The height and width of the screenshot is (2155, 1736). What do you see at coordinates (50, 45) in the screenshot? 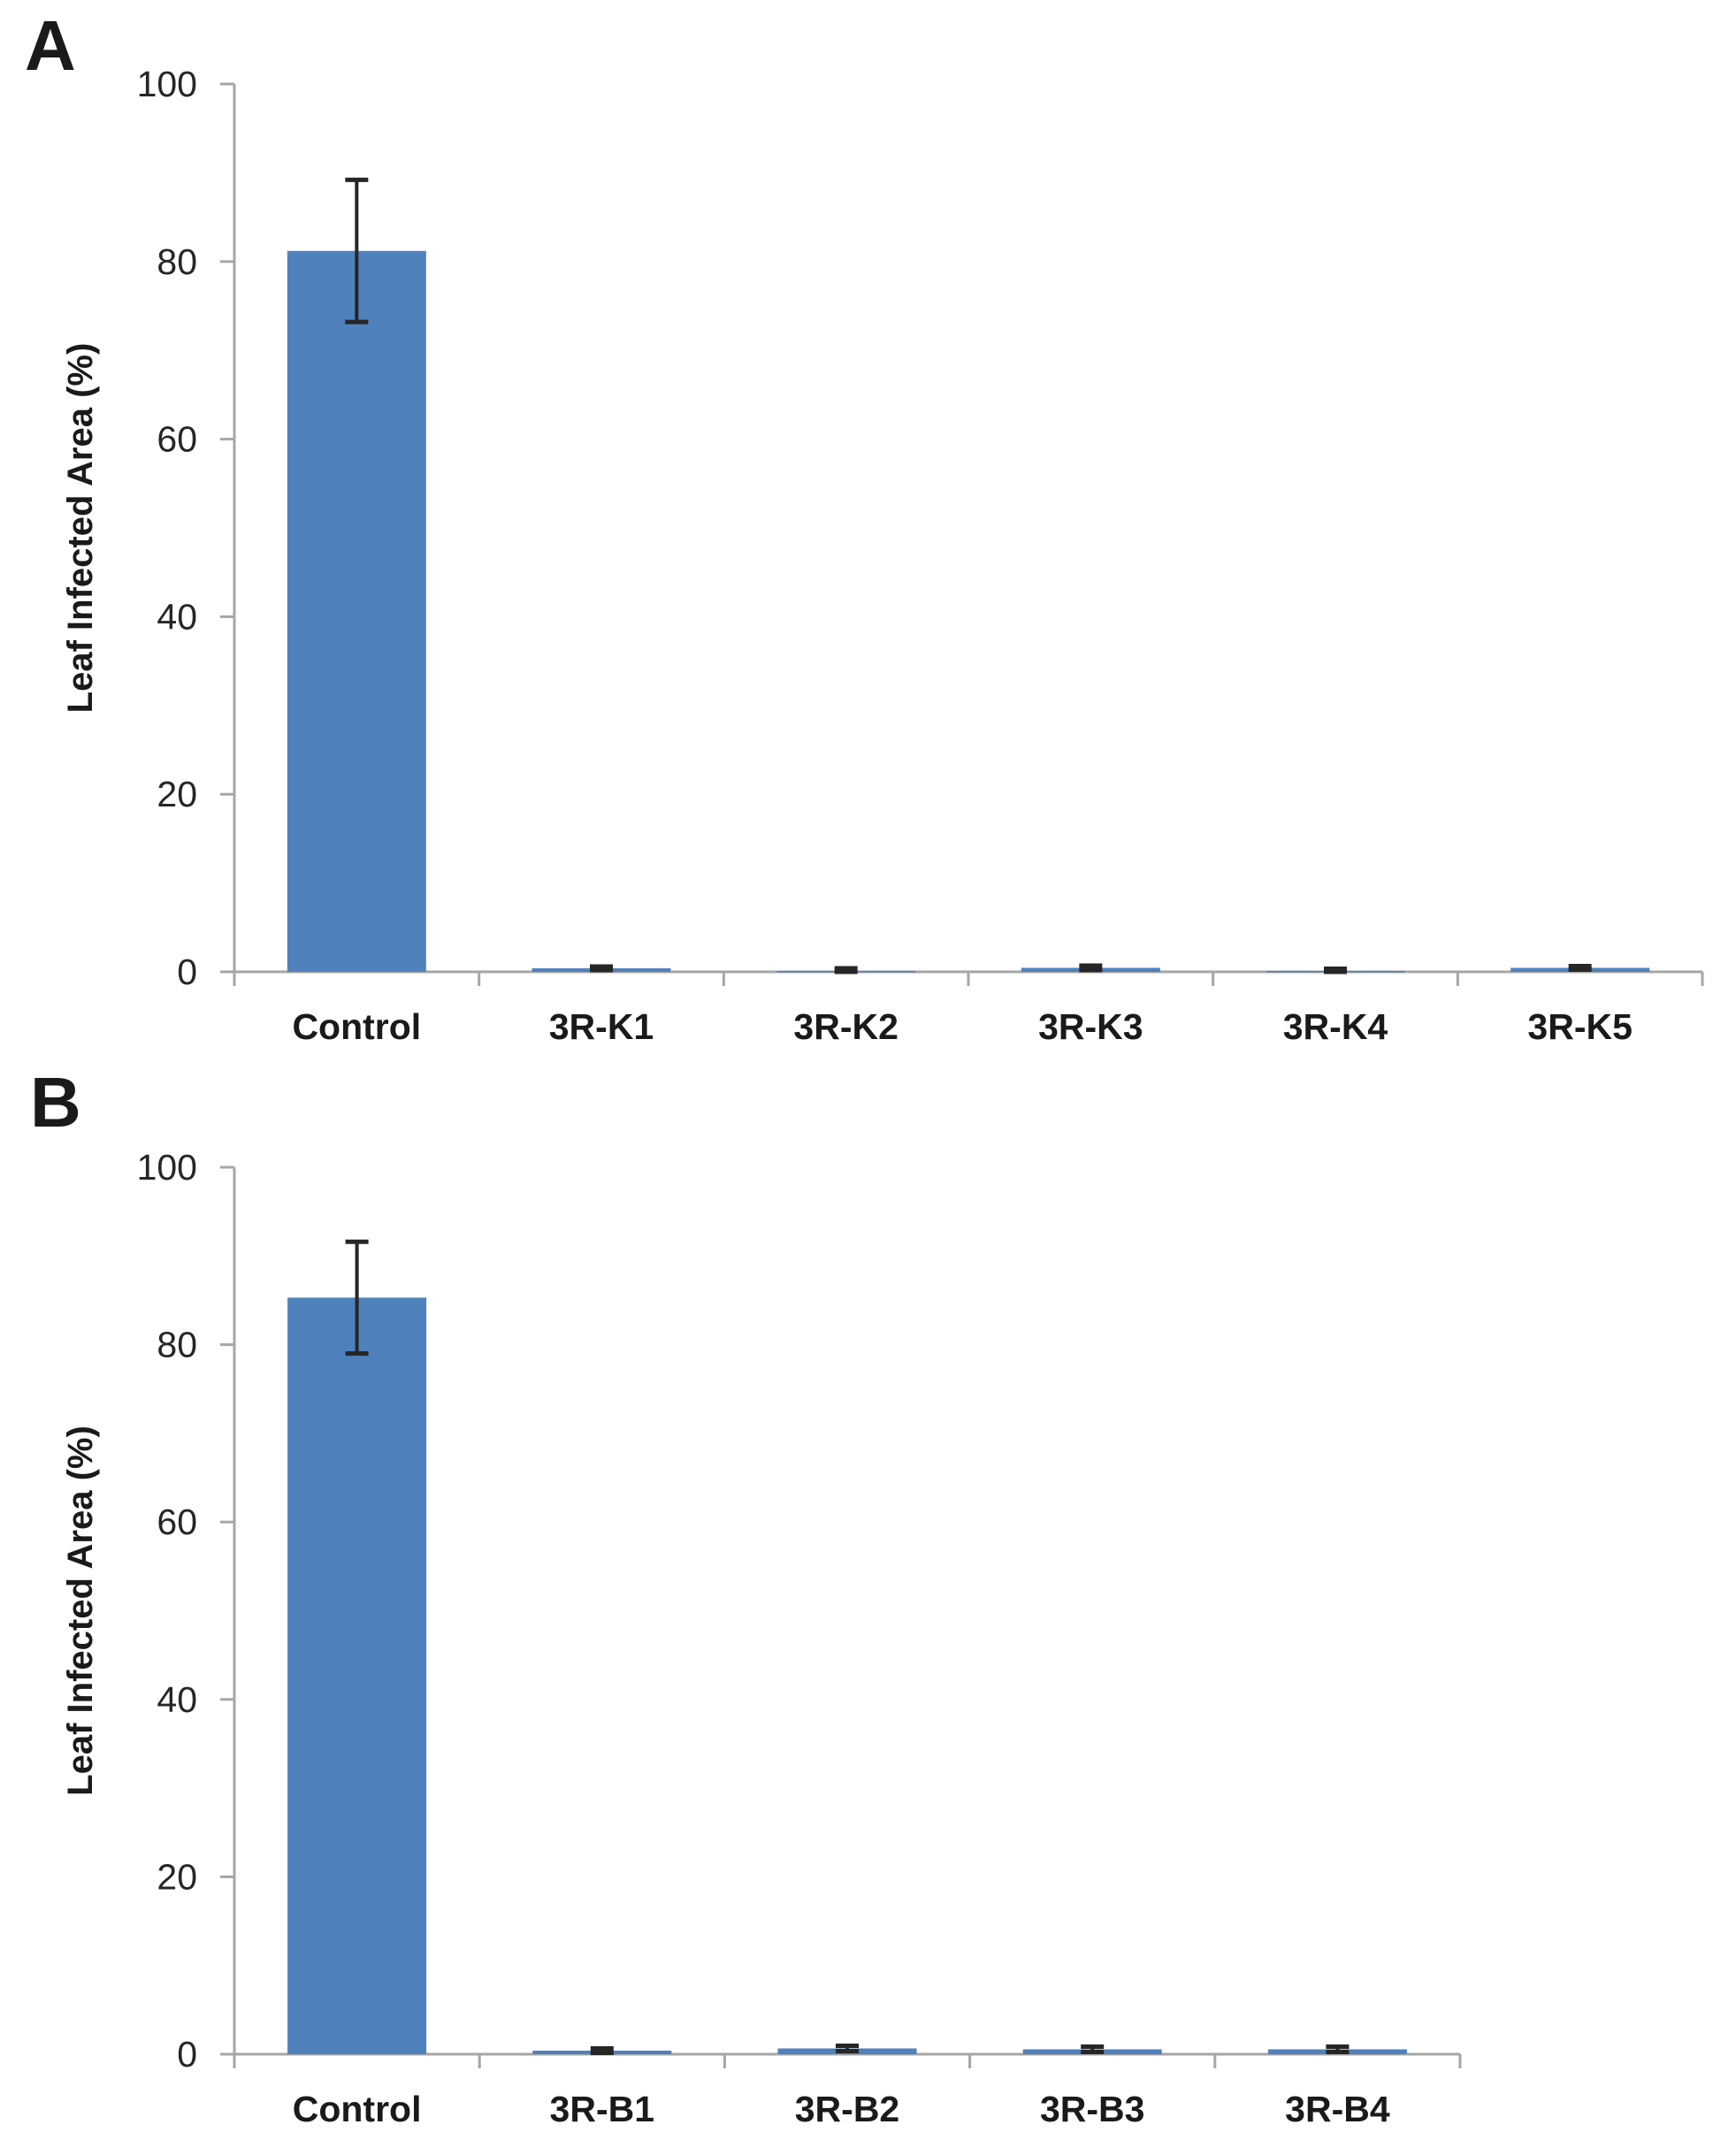
I see `panel-a-label: A` at bounding box center [50, 45].